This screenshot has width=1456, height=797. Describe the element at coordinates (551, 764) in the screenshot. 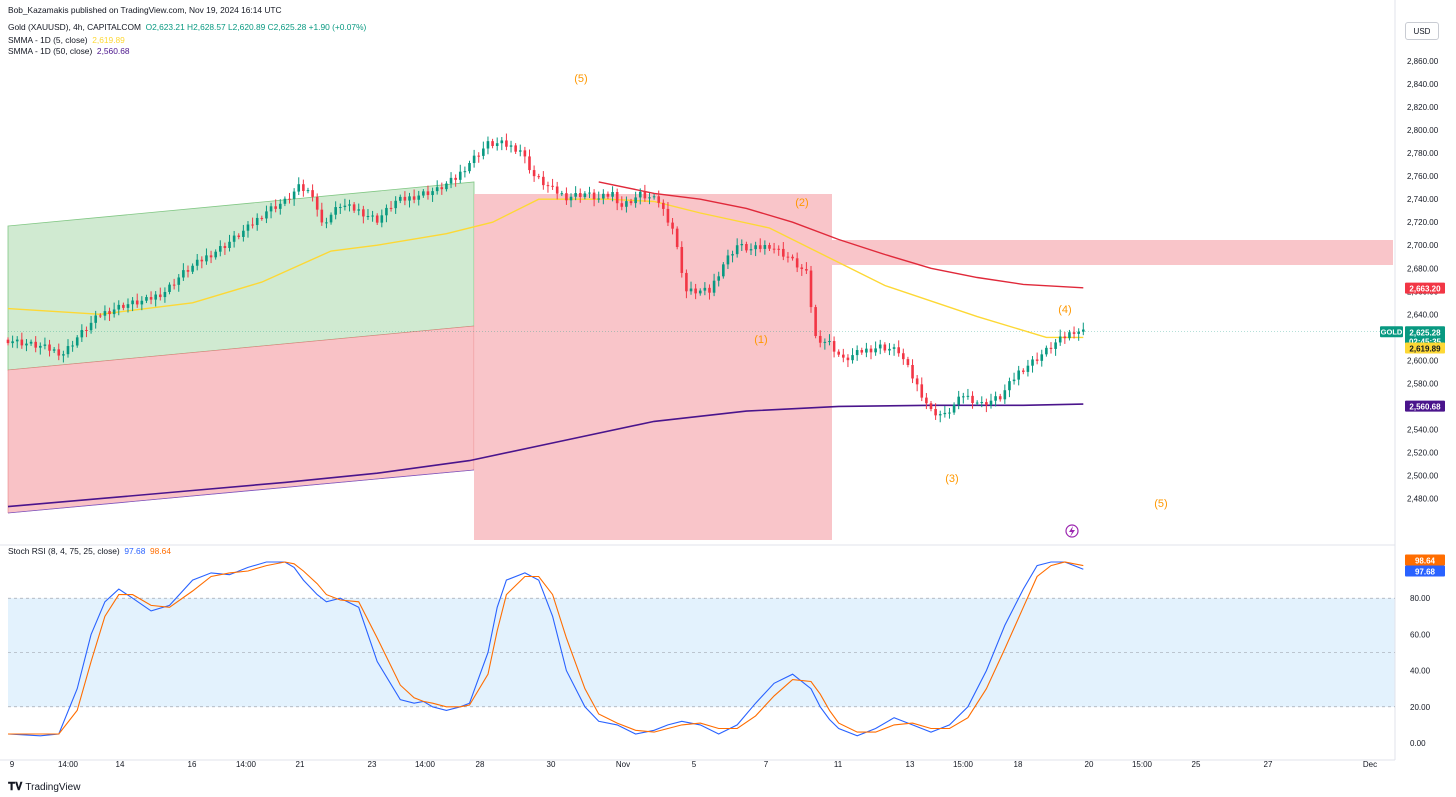

I see `time-tick-label: 30` at that location.